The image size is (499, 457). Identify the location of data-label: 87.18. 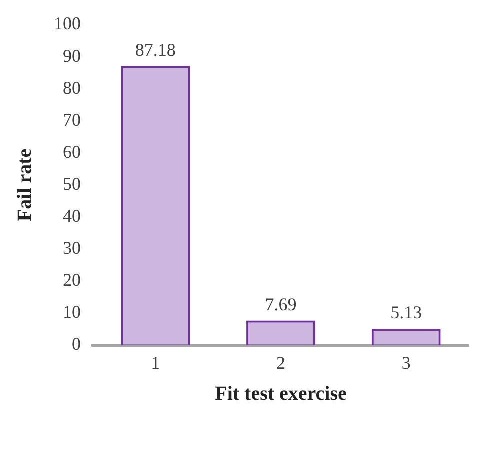
(155, 50).